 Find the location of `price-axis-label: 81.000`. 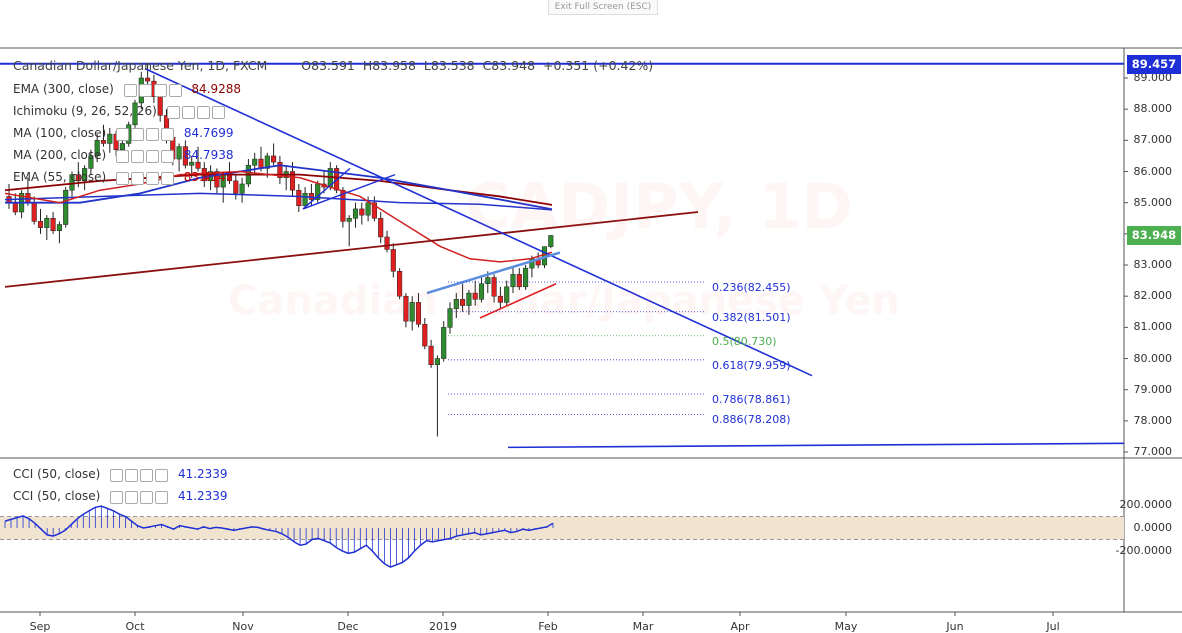

price-axis-label: 81.000 is located at coordinates (1153, 327).